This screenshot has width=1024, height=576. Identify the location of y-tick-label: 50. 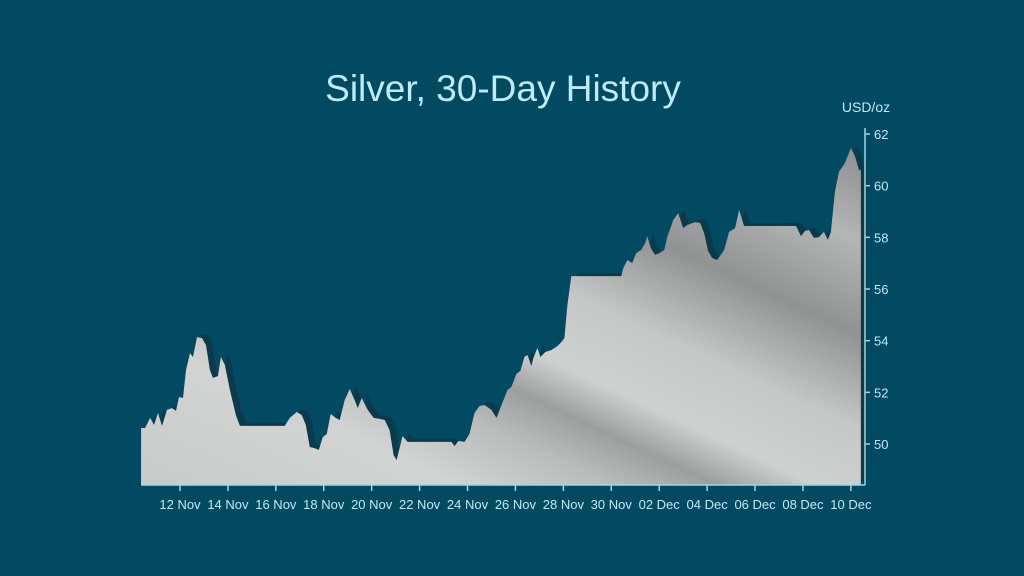
(881, 444).